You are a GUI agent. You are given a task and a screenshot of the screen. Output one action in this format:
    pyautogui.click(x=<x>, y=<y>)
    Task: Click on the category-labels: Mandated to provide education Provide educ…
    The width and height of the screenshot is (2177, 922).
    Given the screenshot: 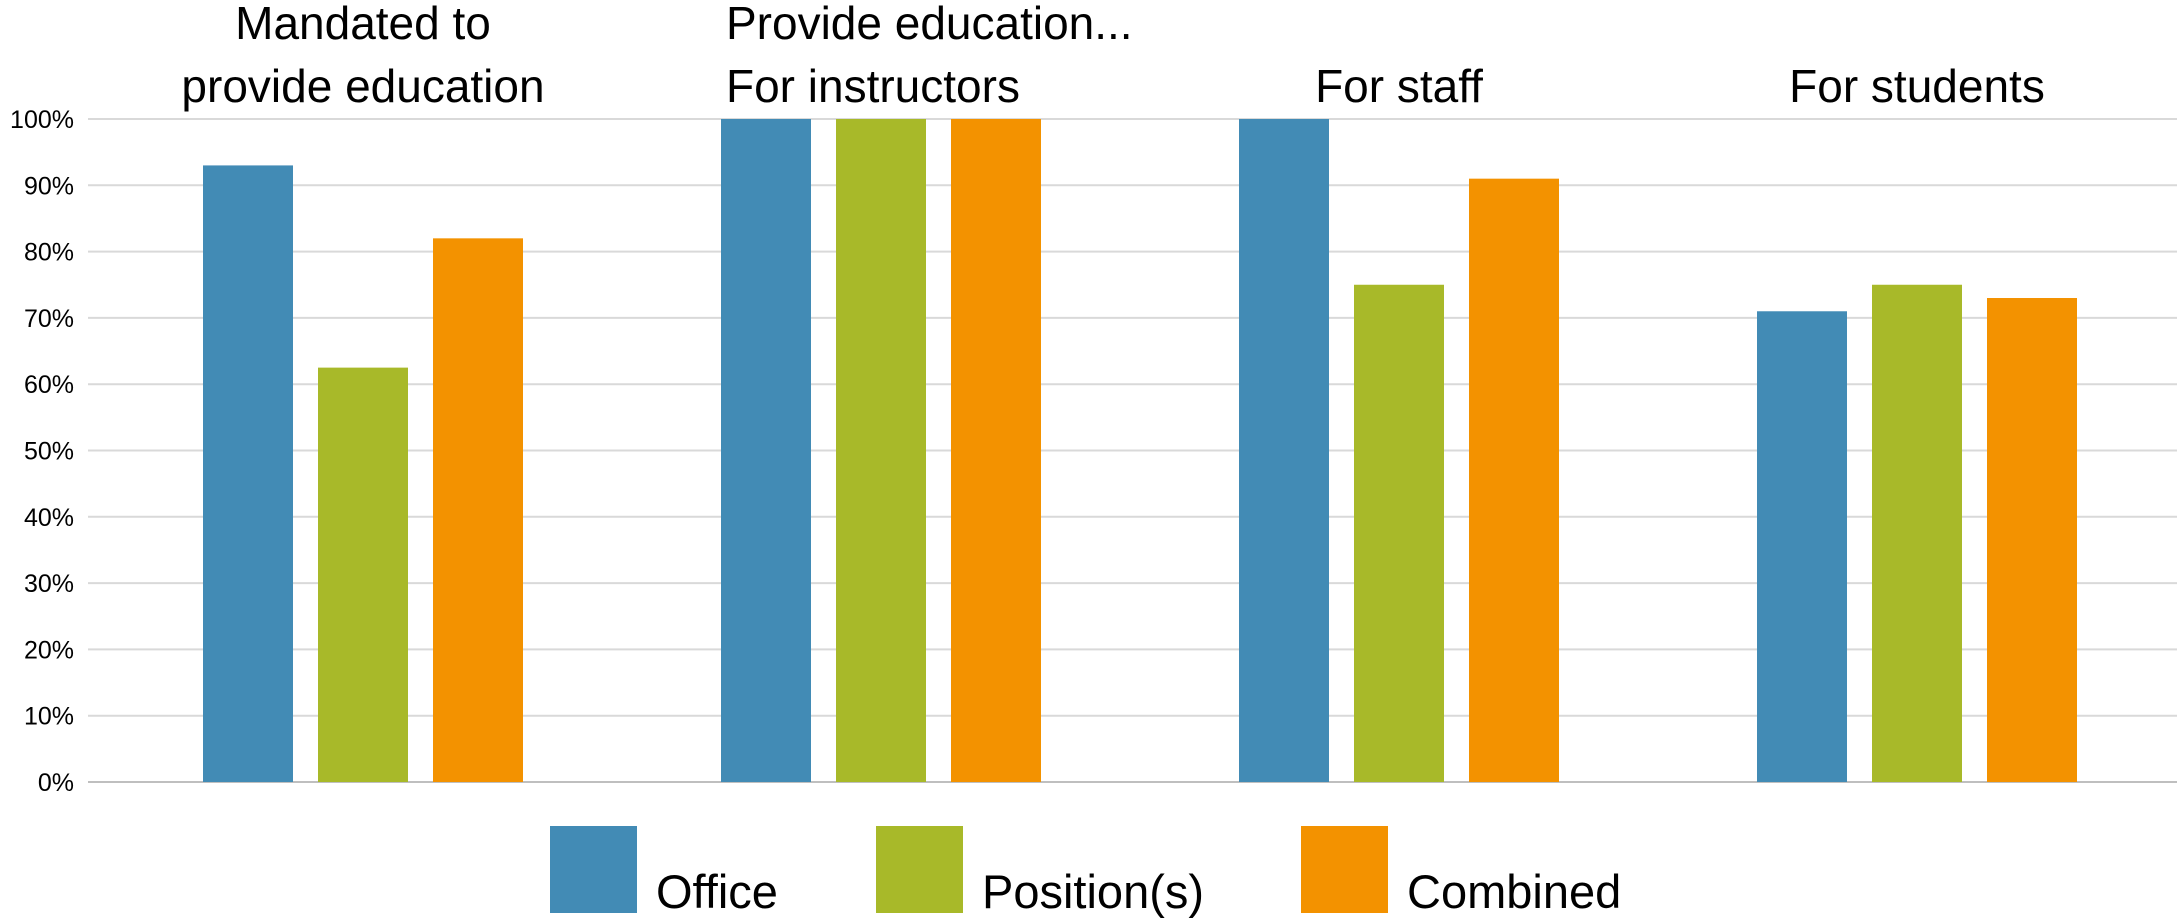 What is the action you would take?
    pyautogui.click(x=1112, y=56)
    